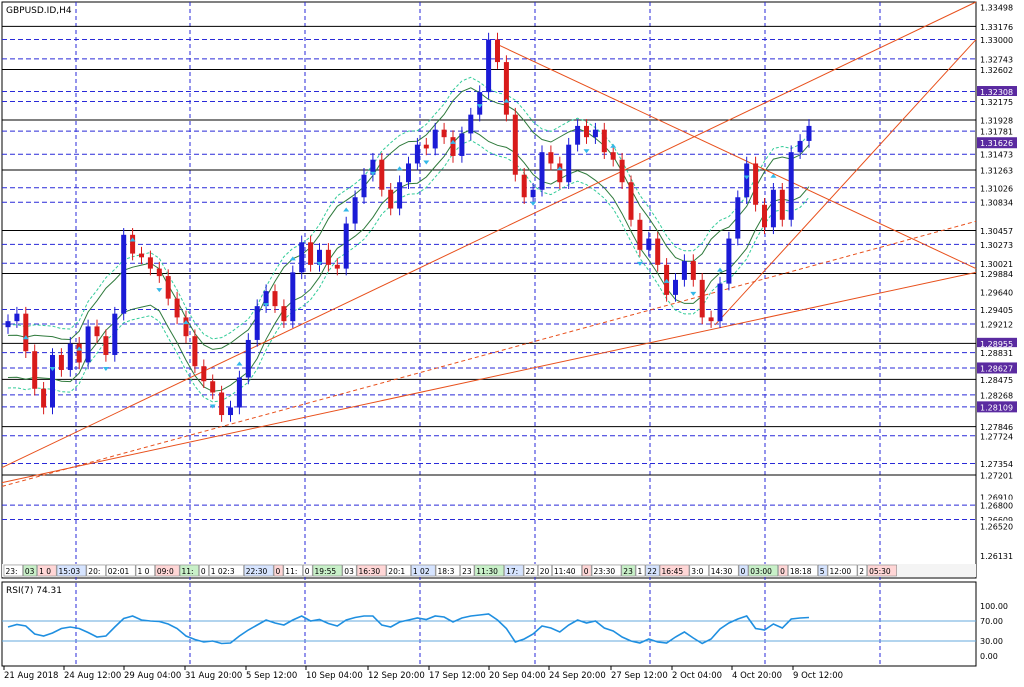 The width and height of the screenshot is (1024, 687). I want to click on session-marker-label: 23, so click(628, 571).